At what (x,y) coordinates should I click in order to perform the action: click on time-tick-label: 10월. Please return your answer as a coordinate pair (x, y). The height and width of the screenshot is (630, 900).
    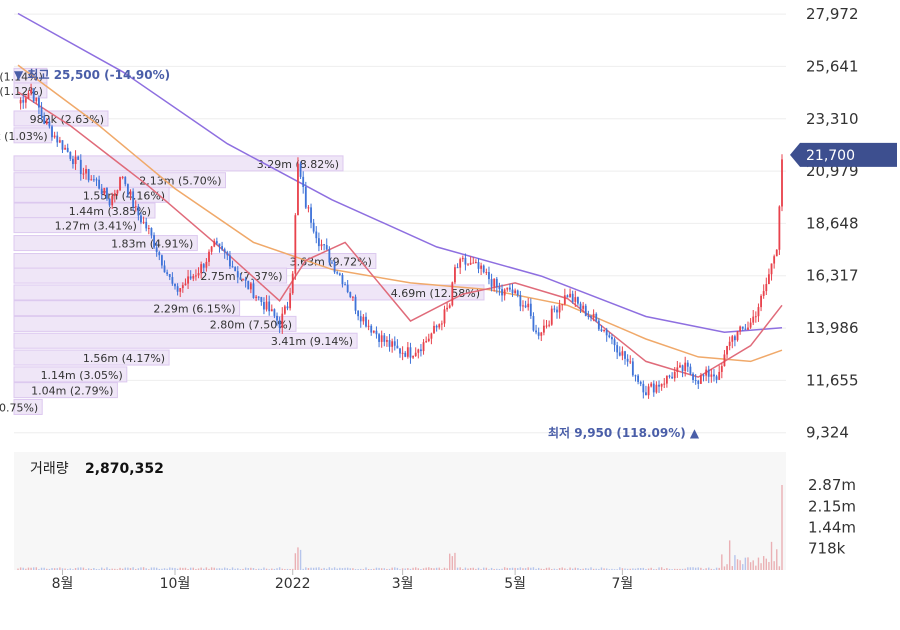
    Looking at the image, I should click on (175, 584).